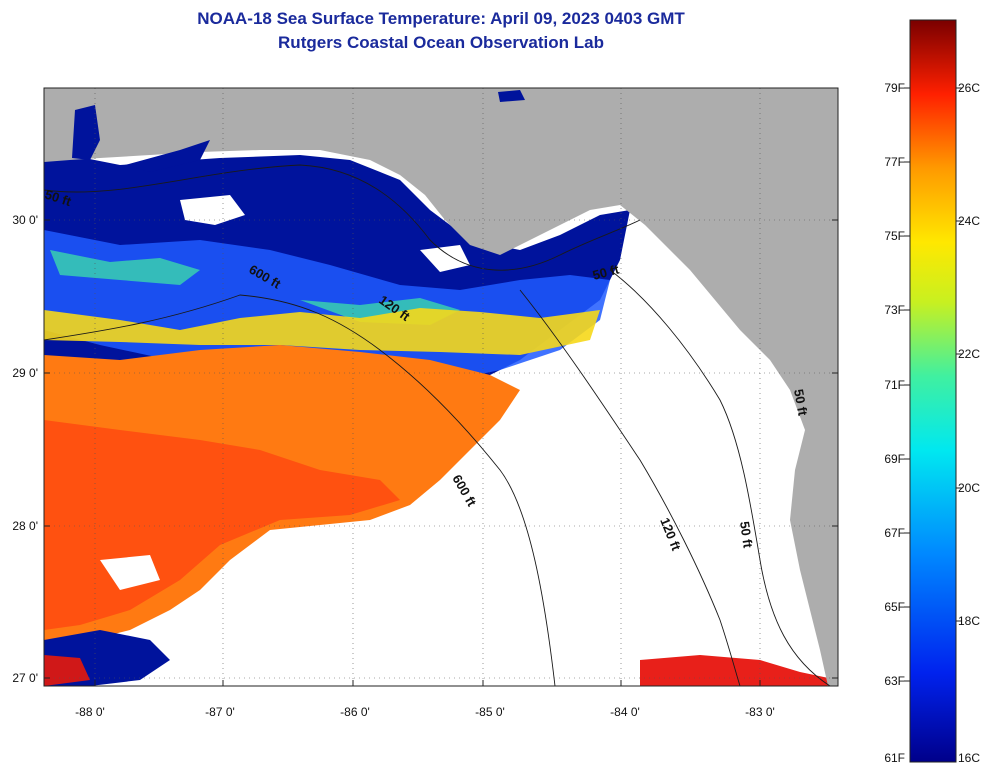  What do you see at coordinates (298, 131) in the screenshot?
I see `bay-water` at bounding box center [298, 131].